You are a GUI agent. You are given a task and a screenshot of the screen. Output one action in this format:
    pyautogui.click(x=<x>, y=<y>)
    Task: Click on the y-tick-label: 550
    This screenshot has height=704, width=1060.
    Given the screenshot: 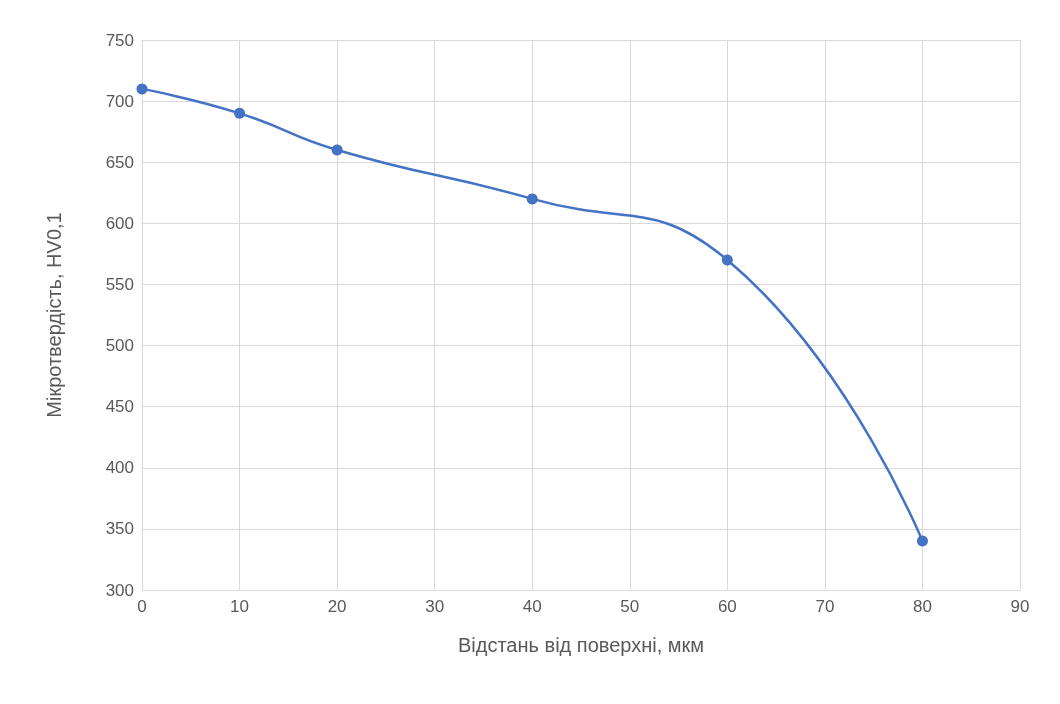 What is the action you would take?
    pyautogui.click(x=119, y=284)
    